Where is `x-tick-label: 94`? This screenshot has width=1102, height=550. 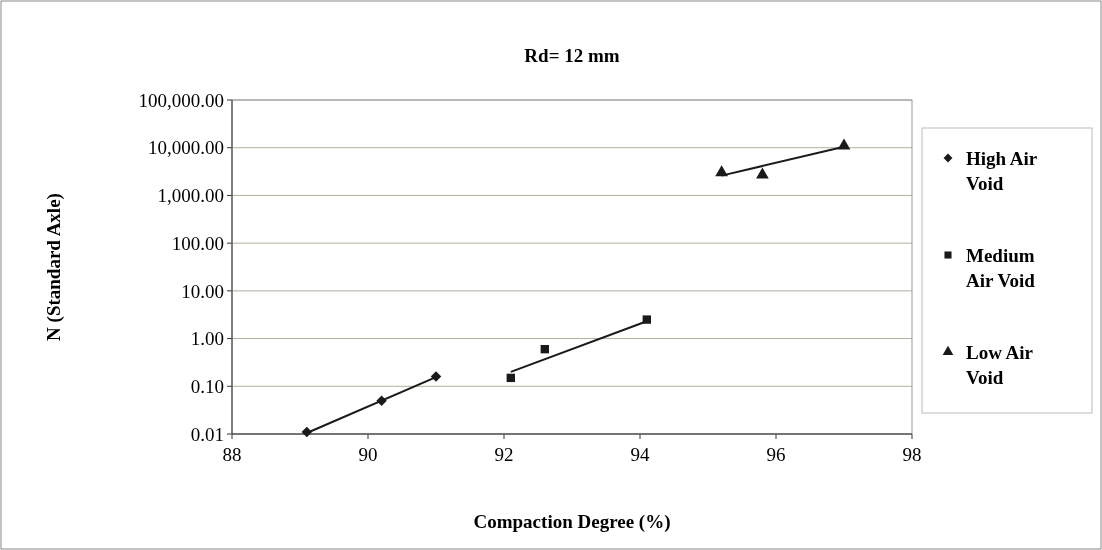
x-tick-label: 94 is located at coordinates (640, 454).